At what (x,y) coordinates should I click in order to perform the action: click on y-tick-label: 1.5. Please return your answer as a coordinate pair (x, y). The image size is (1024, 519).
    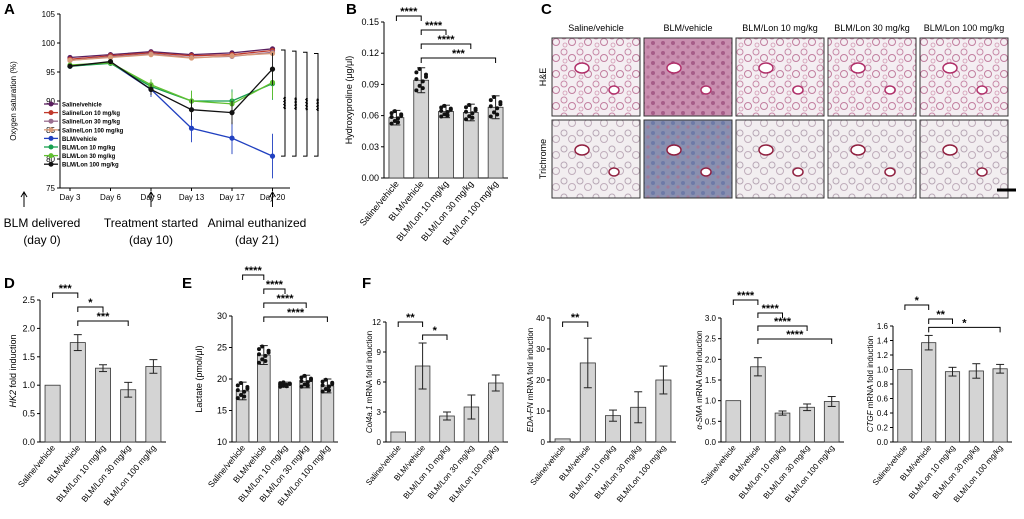
    Looking at the image, I should click on (28, 357).